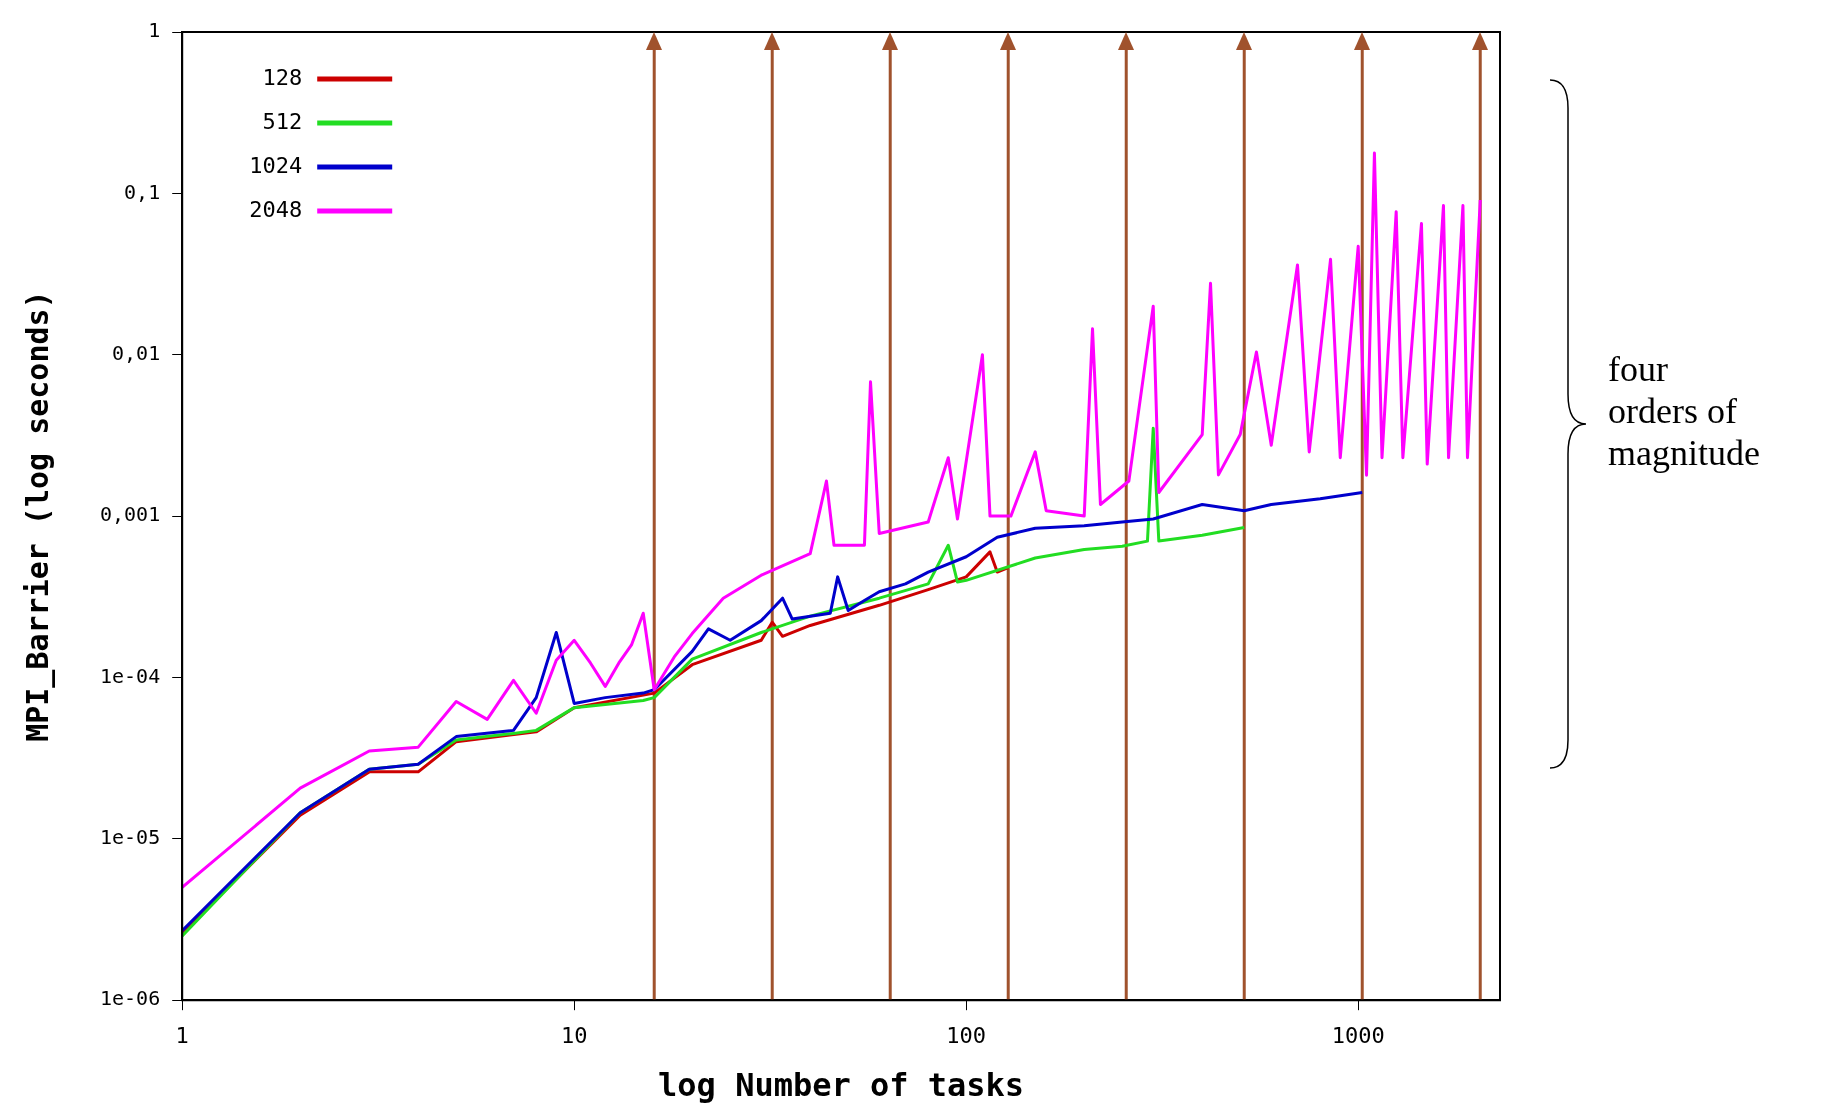  I want to click on y-tick-label: 1e-06, so click(130, 998).